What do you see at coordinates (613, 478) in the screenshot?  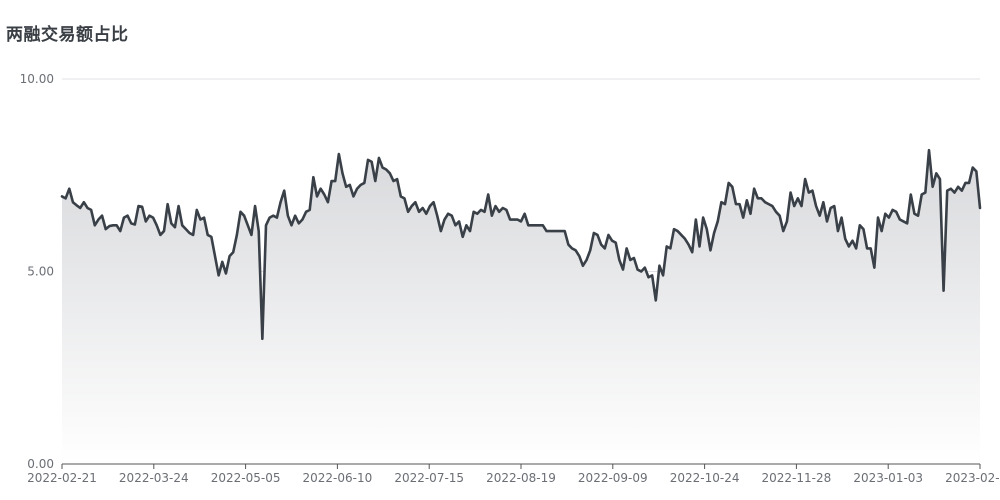 I see `x-tick-label: 2022-09-09` at bounding box center [613, 478].